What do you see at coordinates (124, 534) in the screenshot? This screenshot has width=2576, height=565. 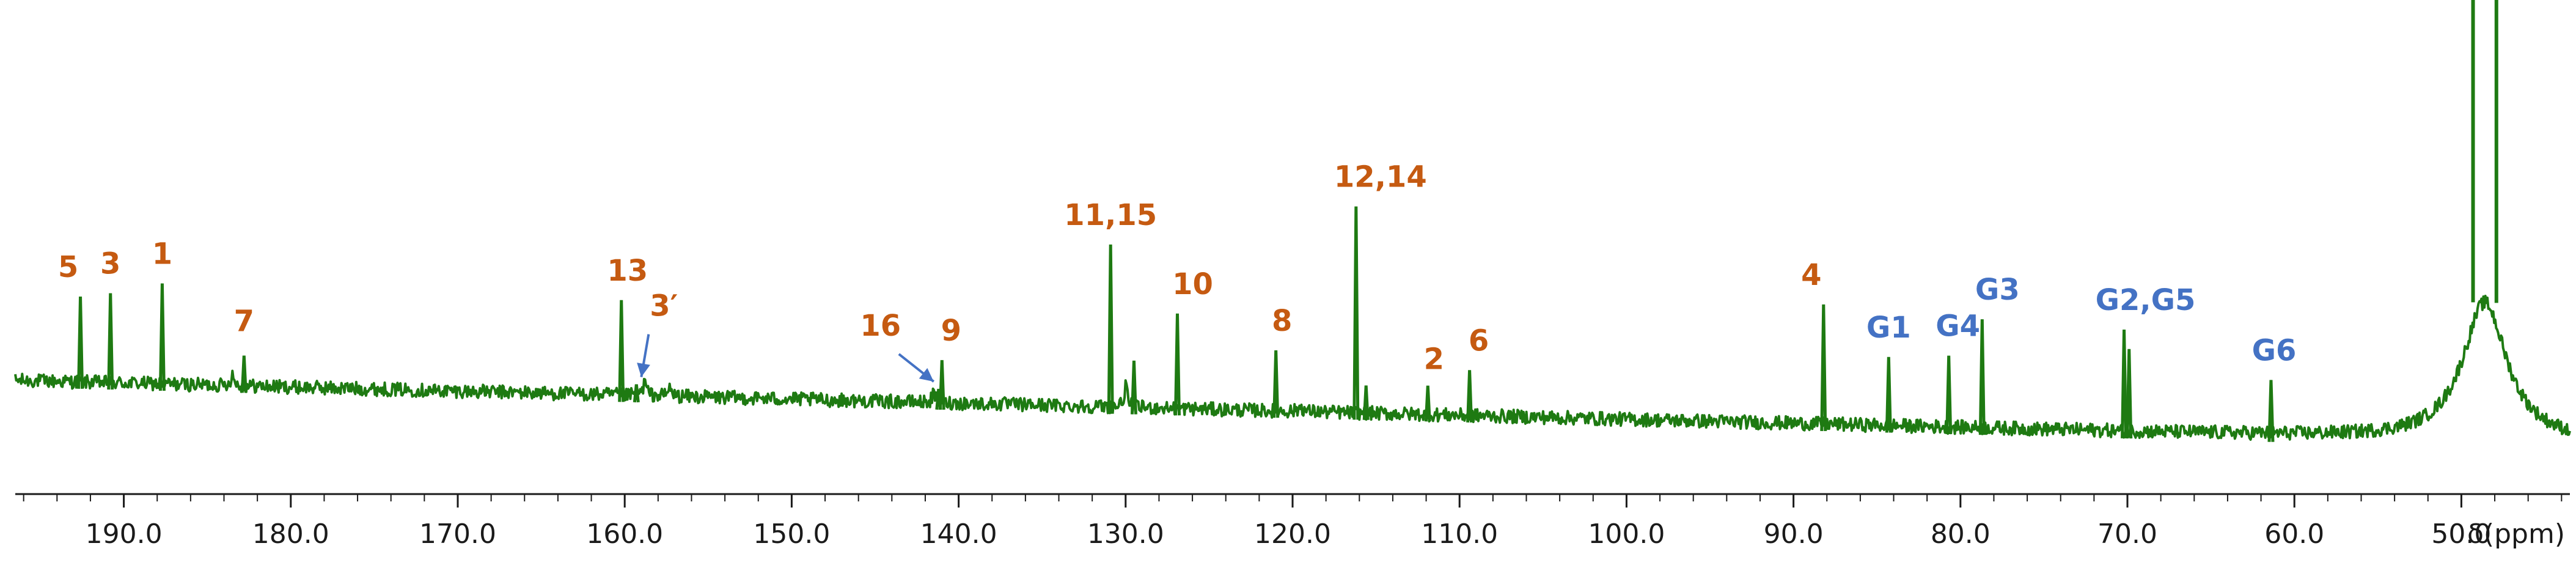 I see `x-tick-label: 190.0` at bounding box center [124, 534].